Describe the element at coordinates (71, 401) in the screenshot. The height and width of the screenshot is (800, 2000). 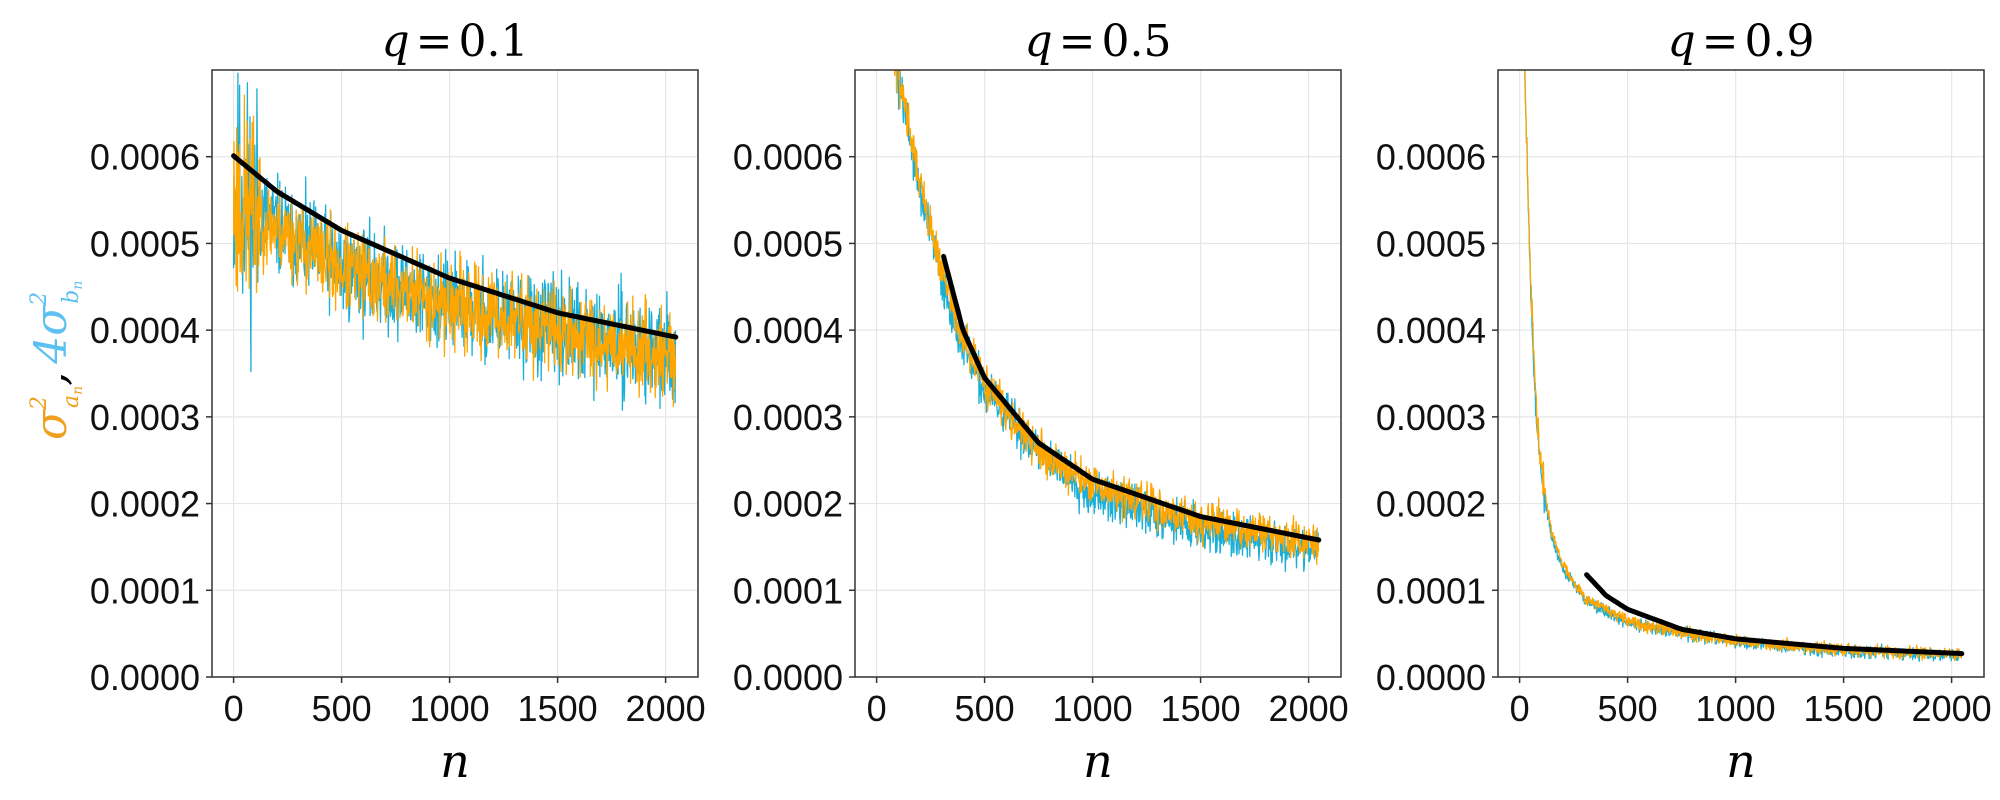
I see `ylabel-sigma-a-sub: a` at that location.